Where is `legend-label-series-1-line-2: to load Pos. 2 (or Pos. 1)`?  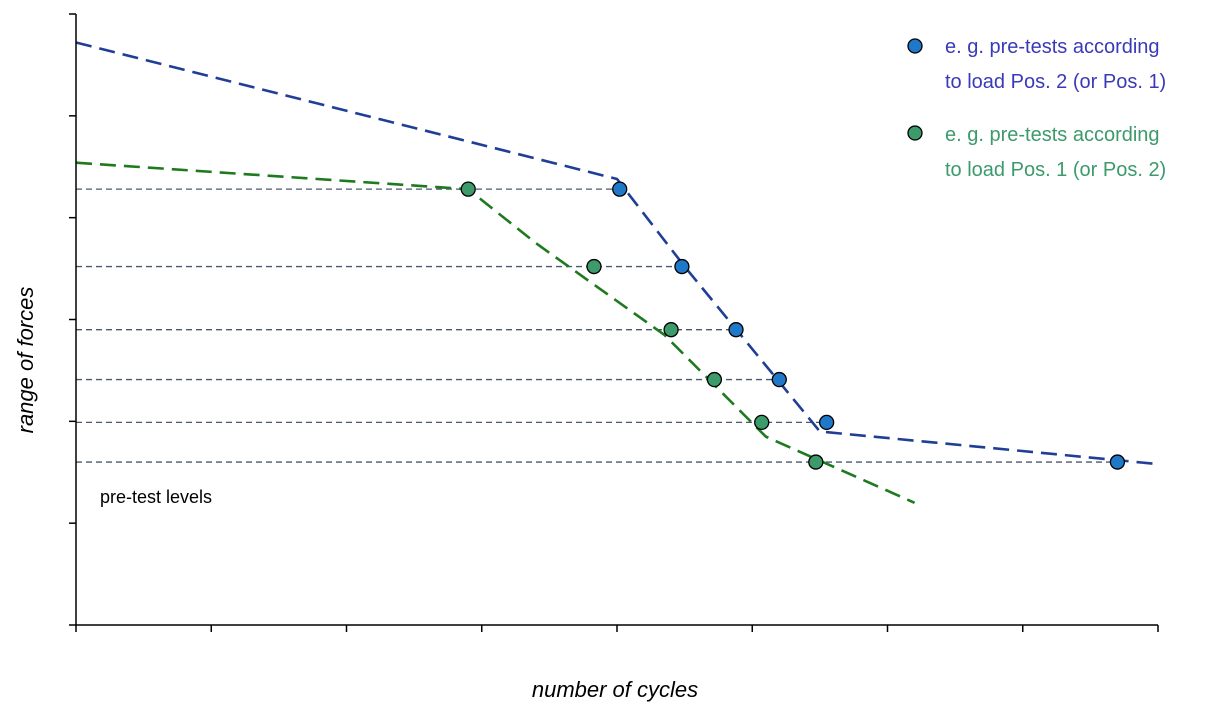 legend-label-series-1-line-2: to load Pos. 2 (or Pos. 1) is located at coordinates (1055, 82).